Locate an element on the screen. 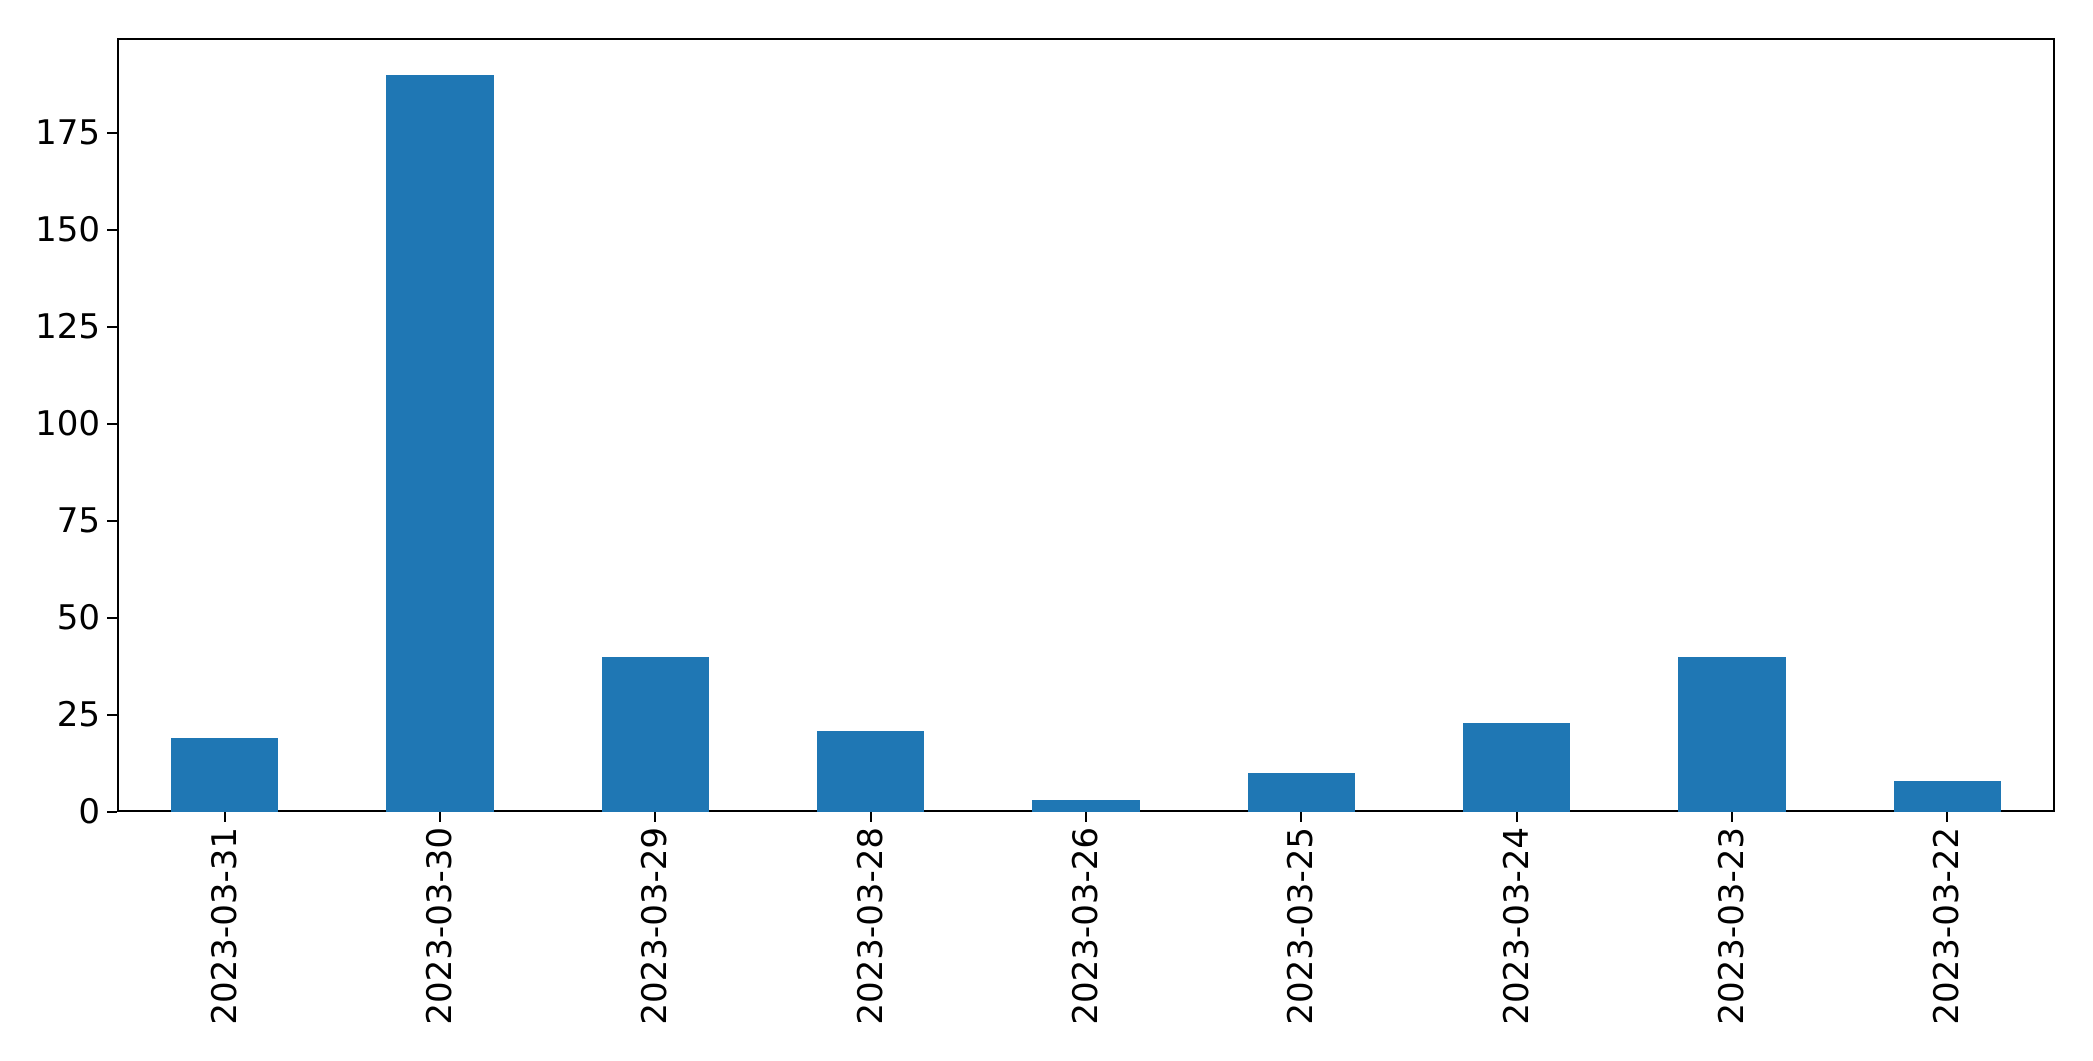  y-tick-label: 0 is located at coordinates (89, 812).